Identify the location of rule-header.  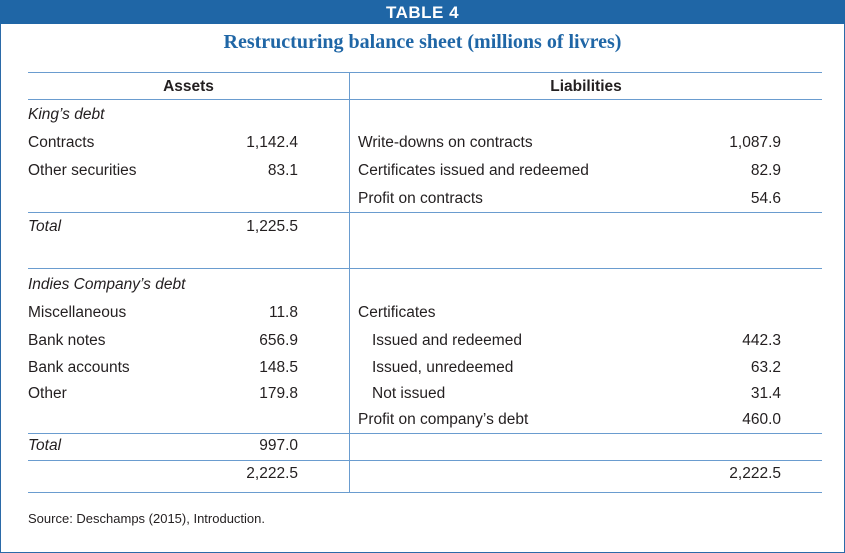
(425, 99).